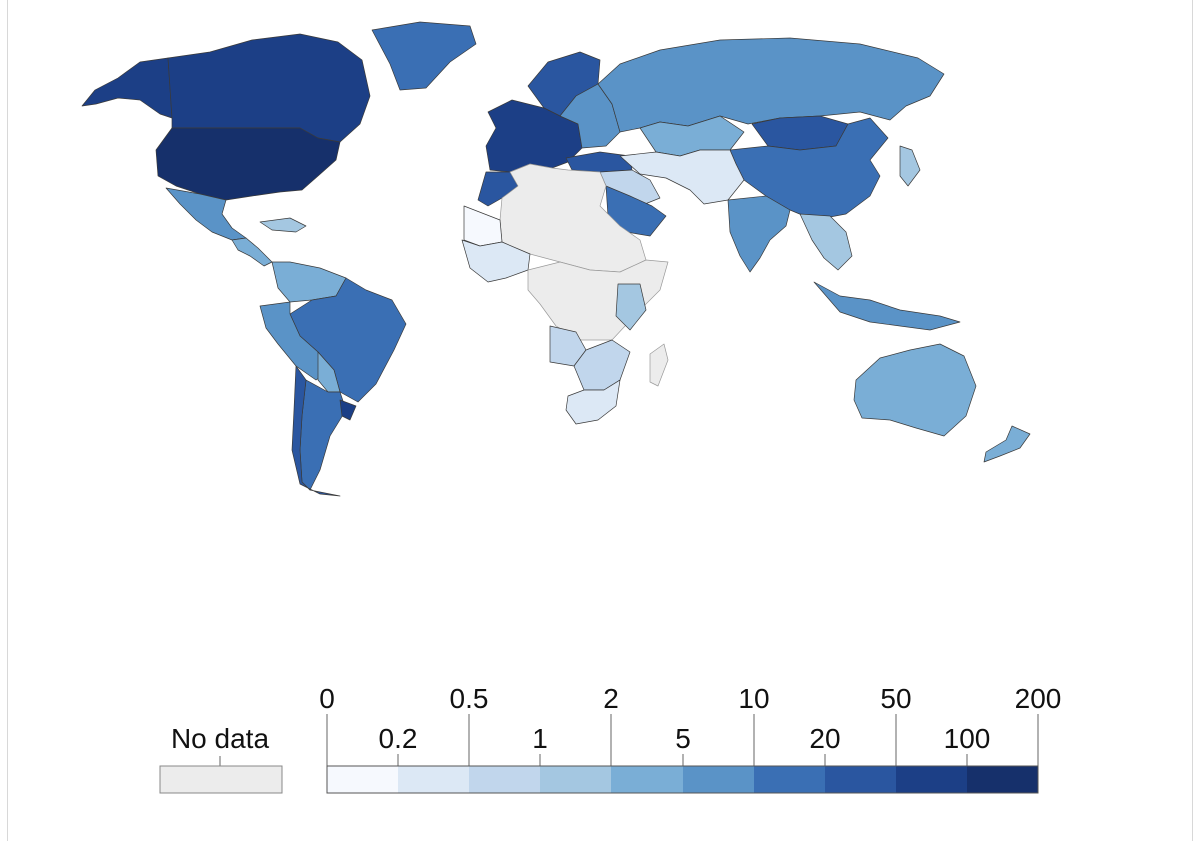  I want to click on region-chile, so click(316, 431).